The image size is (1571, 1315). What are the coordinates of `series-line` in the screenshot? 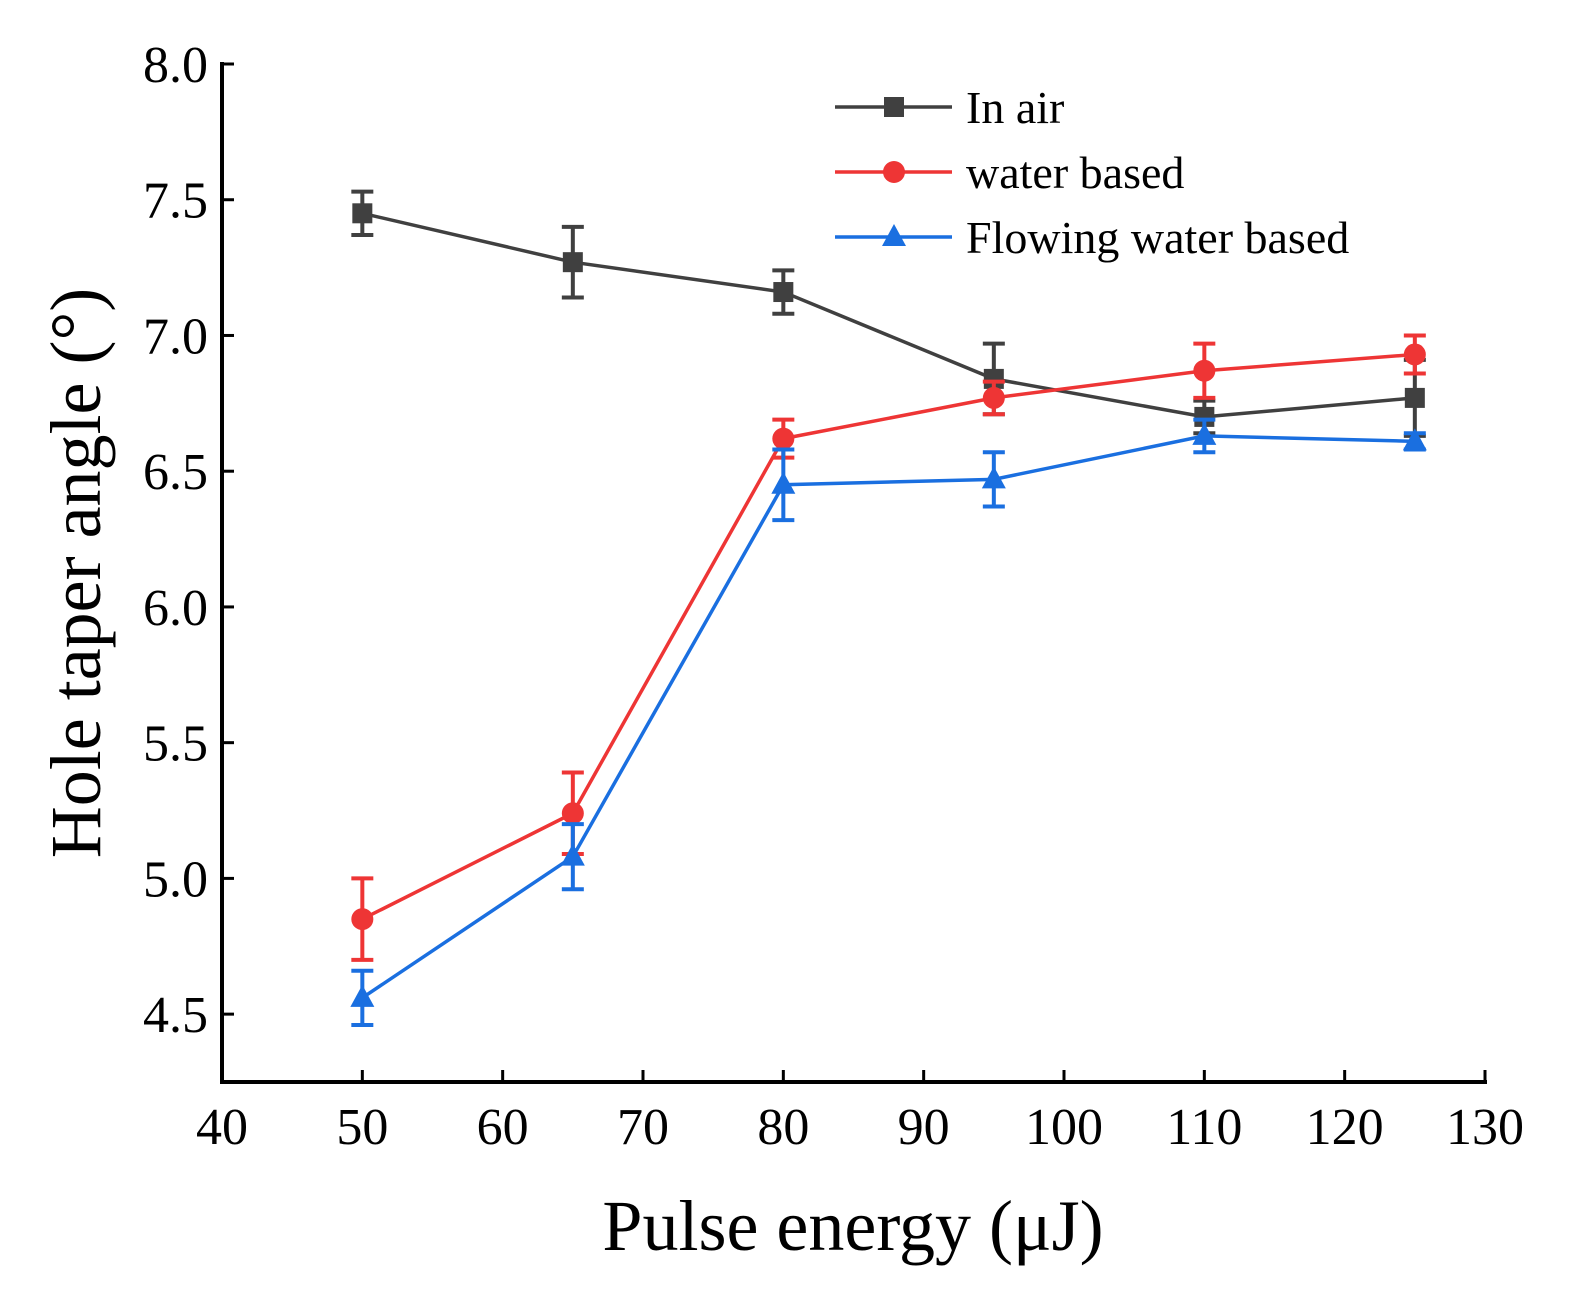 It's located at (888, 315).